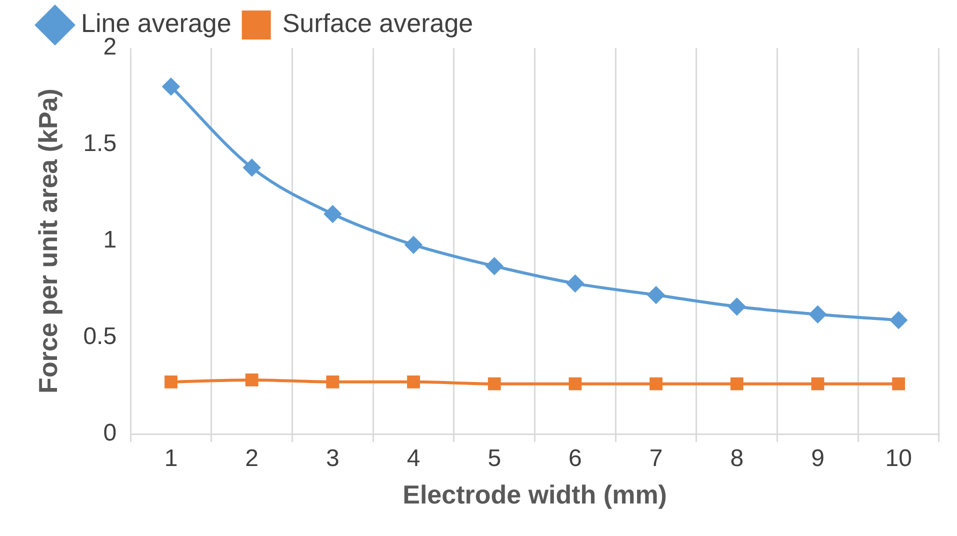 This screenshot has width=957, height=536. What do you see at coordinates (252, 458) in the screenshot?
I see `x-tick-label: 2` at bounding box center [252, 458].